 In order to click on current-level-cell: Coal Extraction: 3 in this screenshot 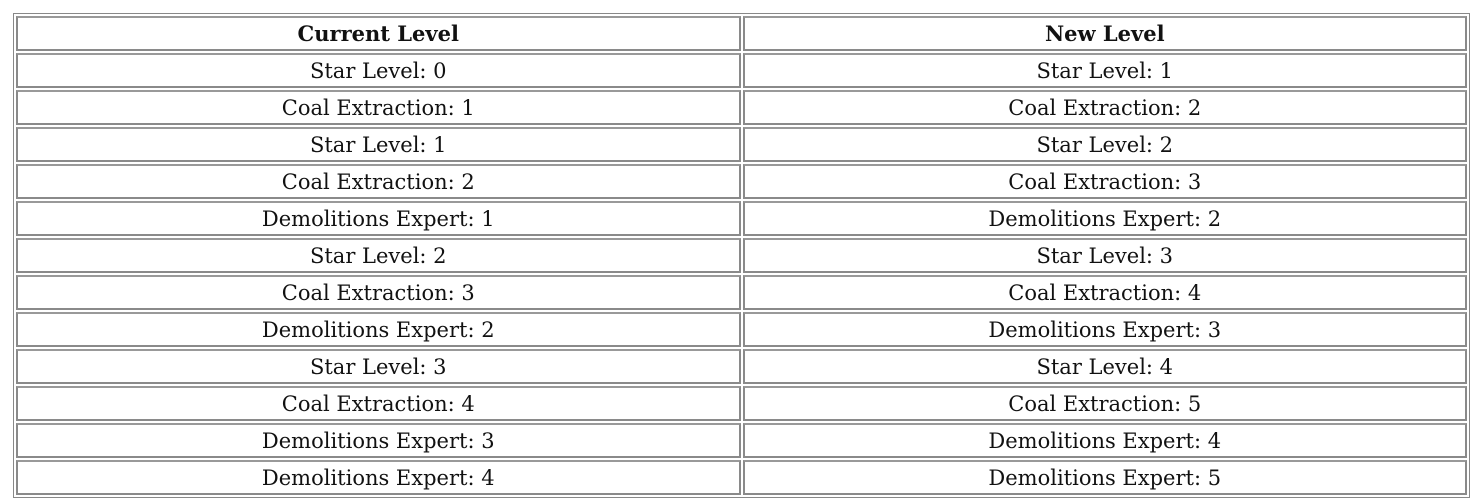, I will do `click(378, 292)`.